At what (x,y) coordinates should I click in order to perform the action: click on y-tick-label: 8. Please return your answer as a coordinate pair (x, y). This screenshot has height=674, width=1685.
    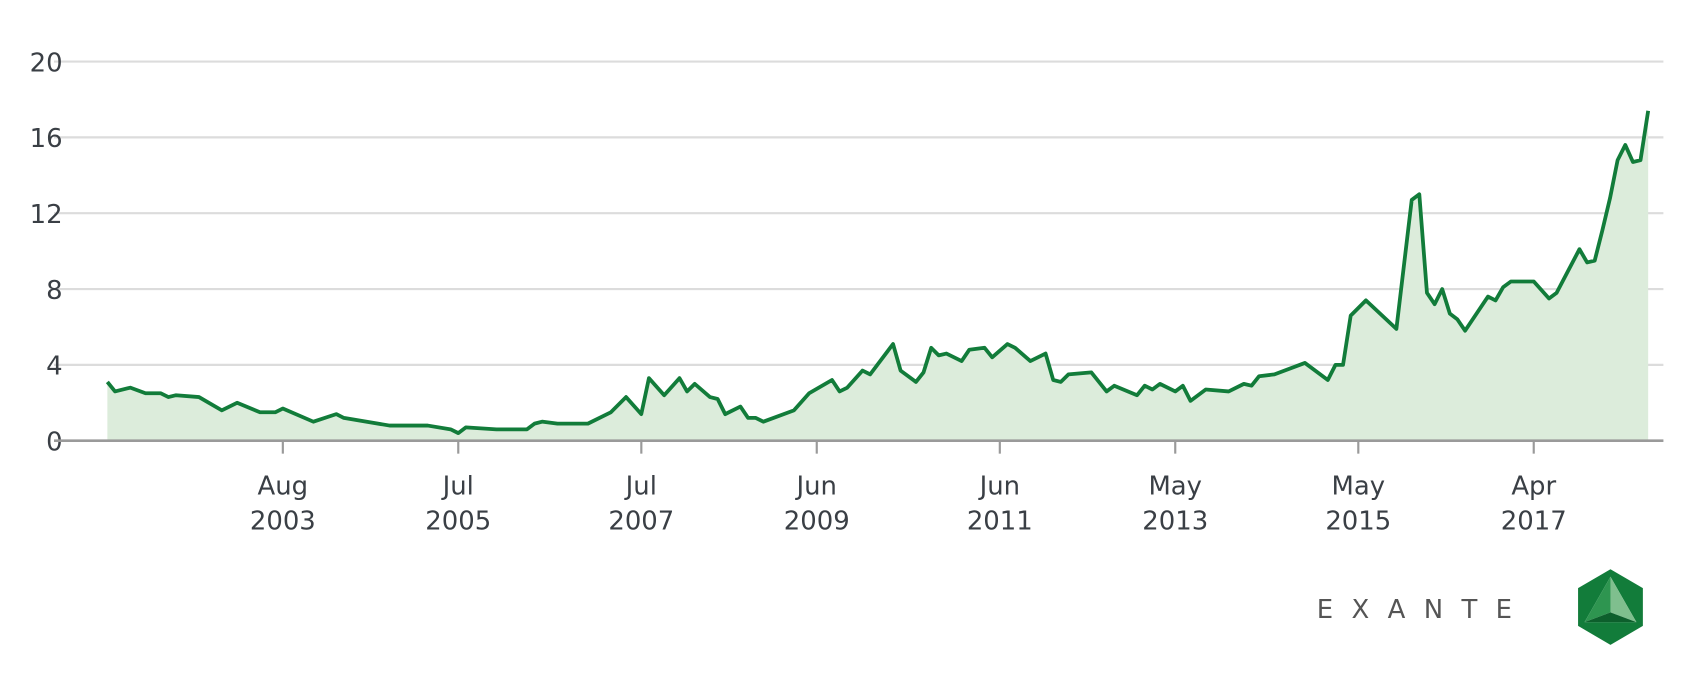
    Looking at the image, I should click on (54, 291).